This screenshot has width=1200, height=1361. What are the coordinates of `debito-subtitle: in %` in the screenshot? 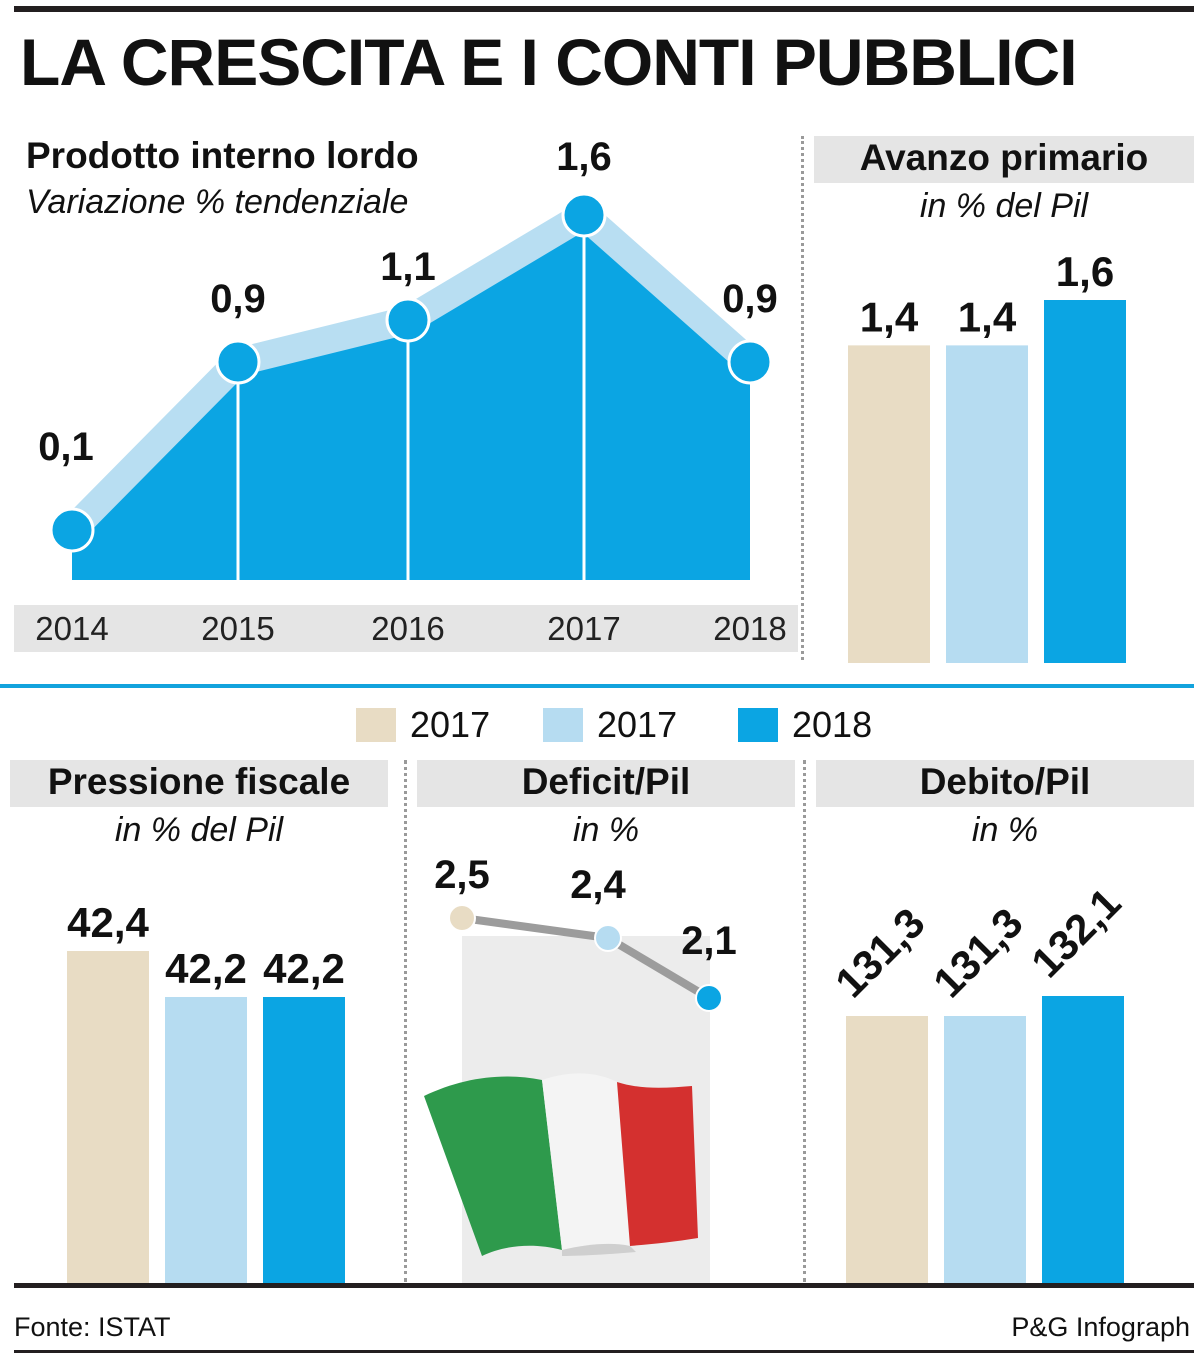 It's located at (1005, 830).